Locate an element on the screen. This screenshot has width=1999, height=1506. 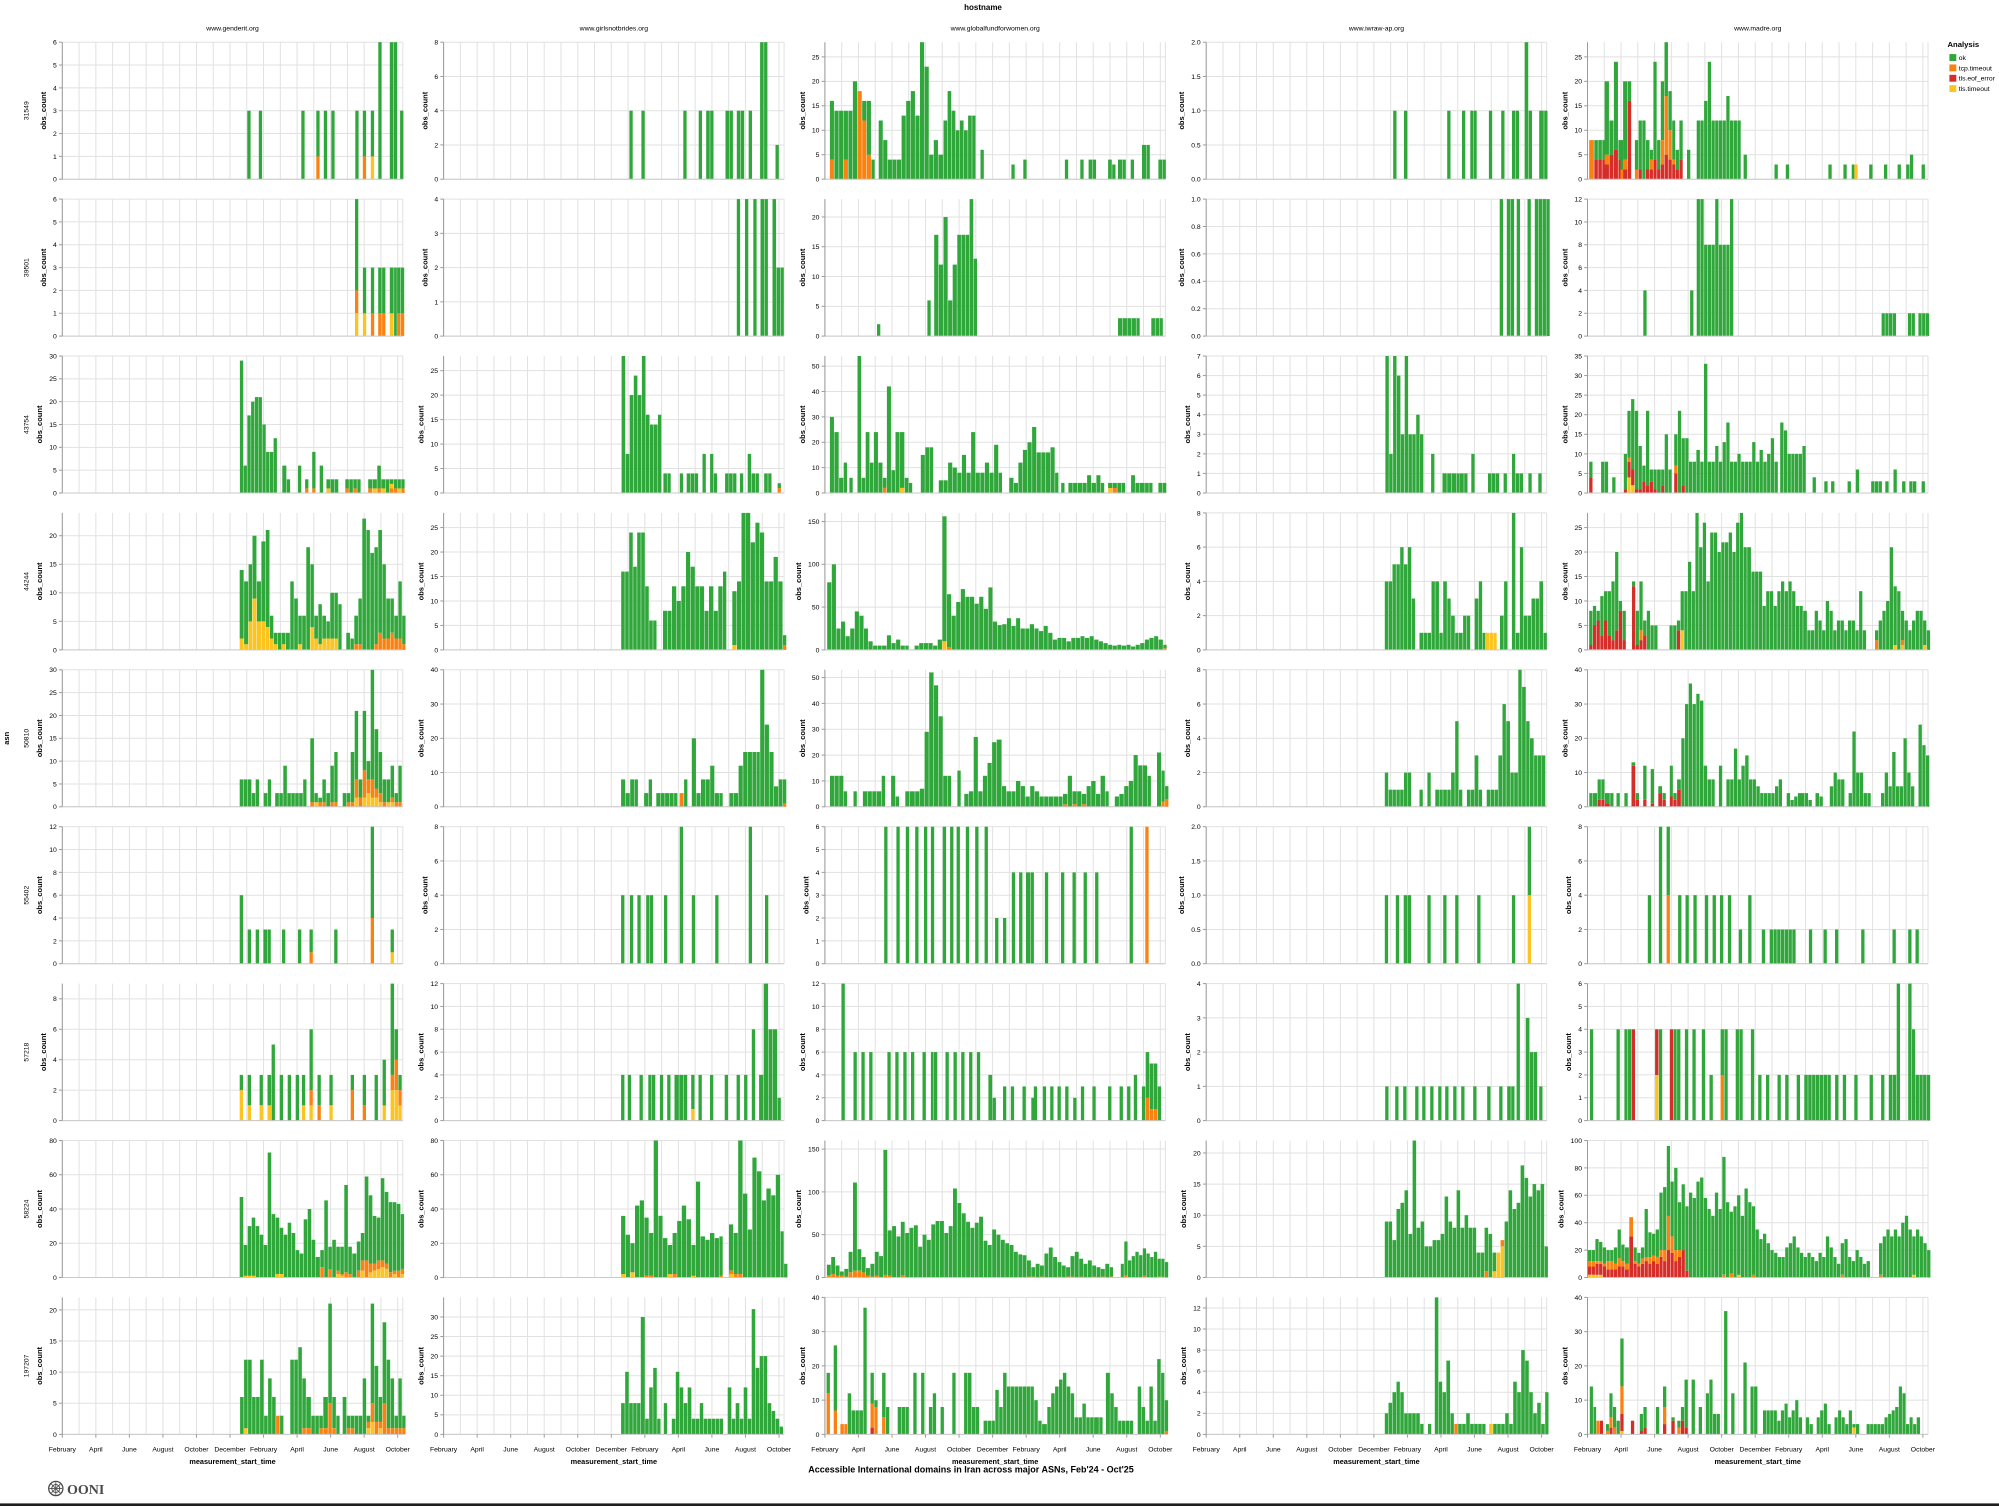
svg-text: 55402 is located at coordinates (27, 895).